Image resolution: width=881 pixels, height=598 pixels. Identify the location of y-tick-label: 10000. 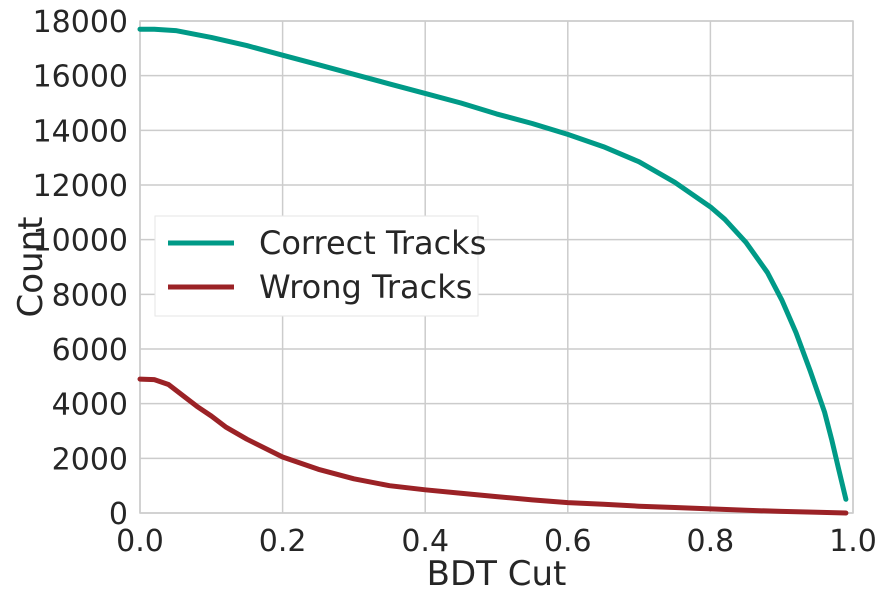
(80, 241).